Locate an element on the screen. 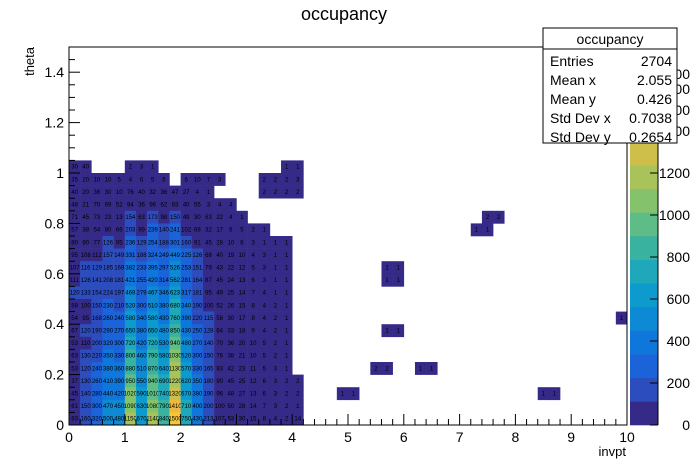  cell-value-label: 390 is located at coordinates (186, 319).